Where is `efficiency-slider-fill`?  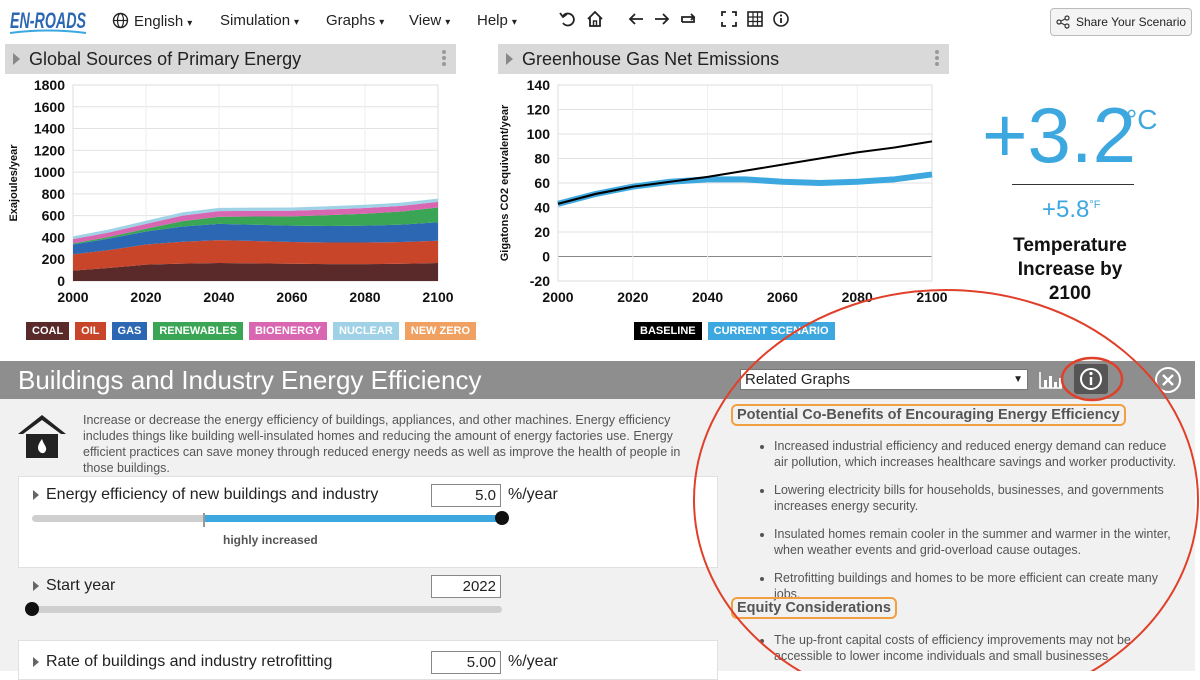
efficiency-slider-fill is located at coordinates (352, 518).